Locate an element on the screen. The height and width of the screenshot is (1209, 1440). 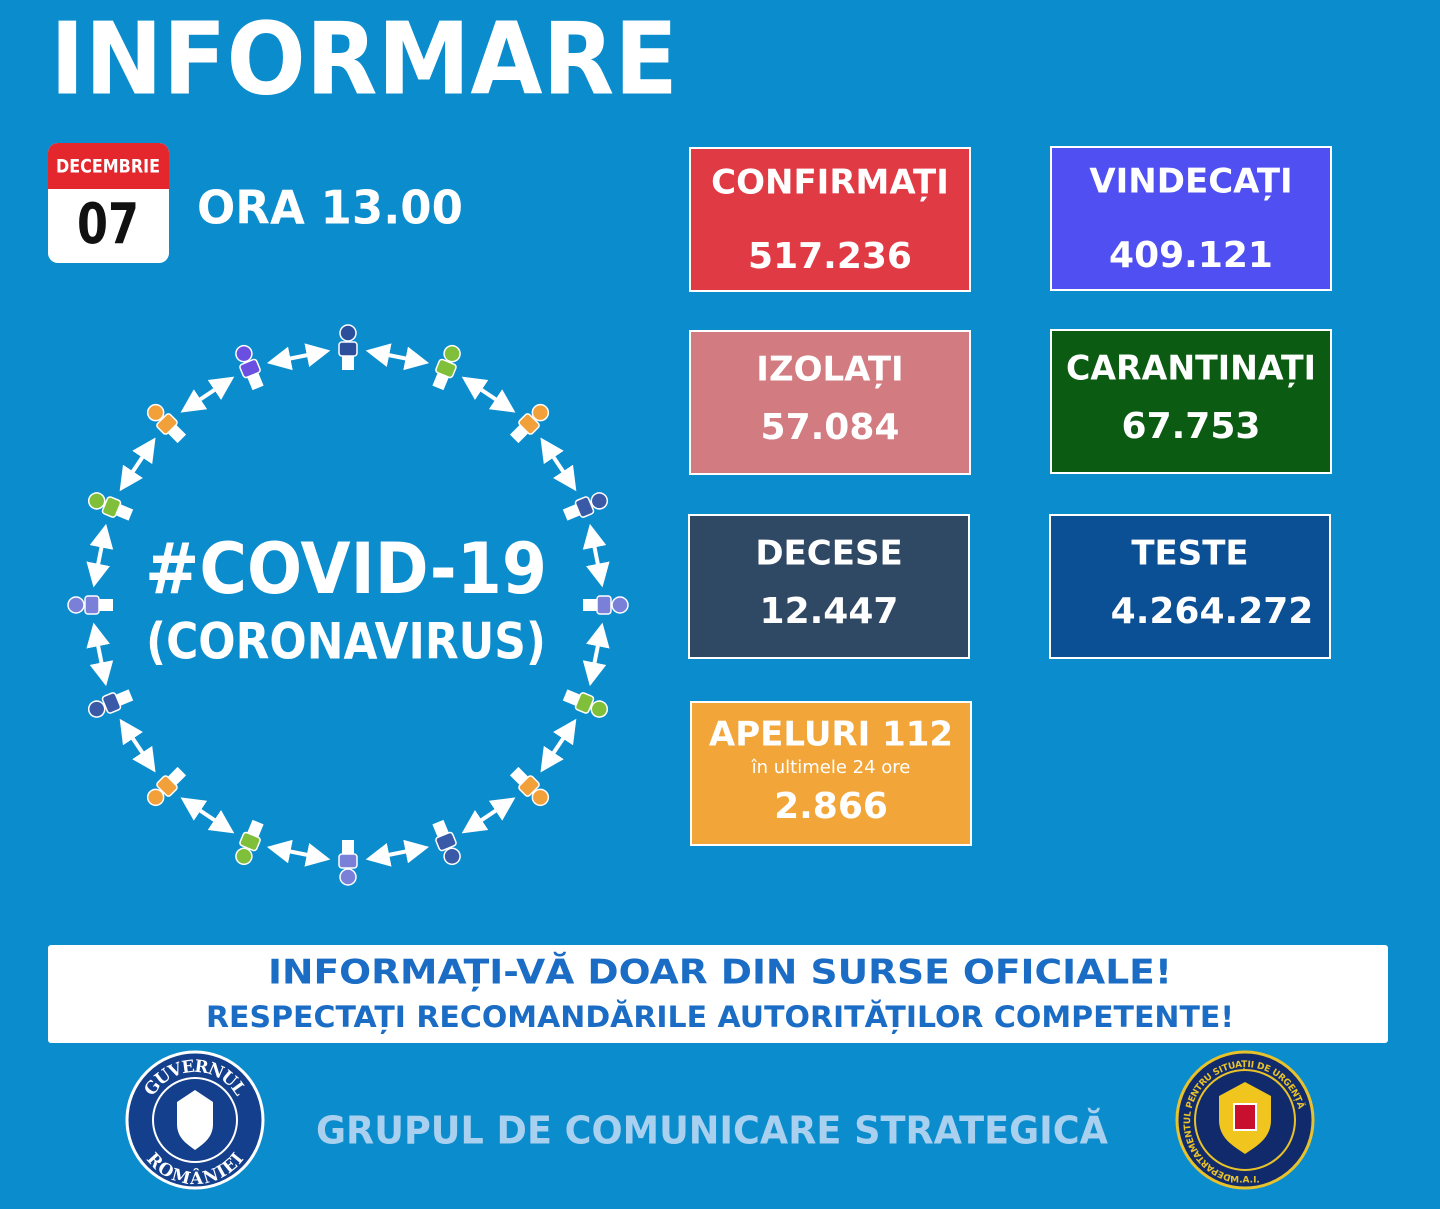
stat-label: APELURI 112 is located at coordinates (831, 735).